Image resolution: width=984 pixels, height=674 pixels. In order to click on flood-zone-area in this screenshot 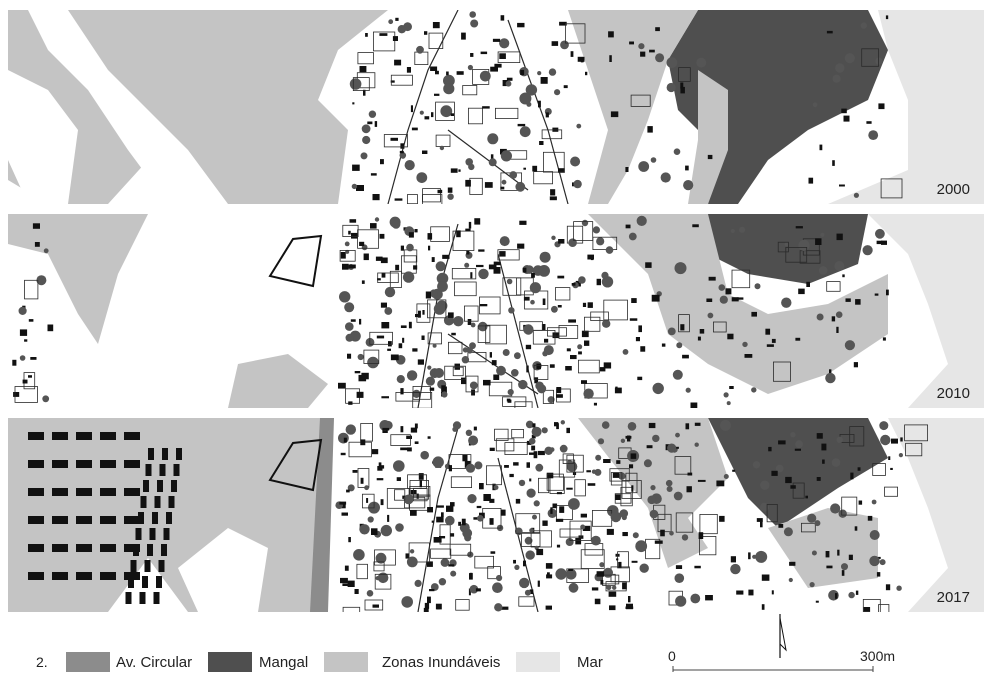, I will do `click(278, 381)`.